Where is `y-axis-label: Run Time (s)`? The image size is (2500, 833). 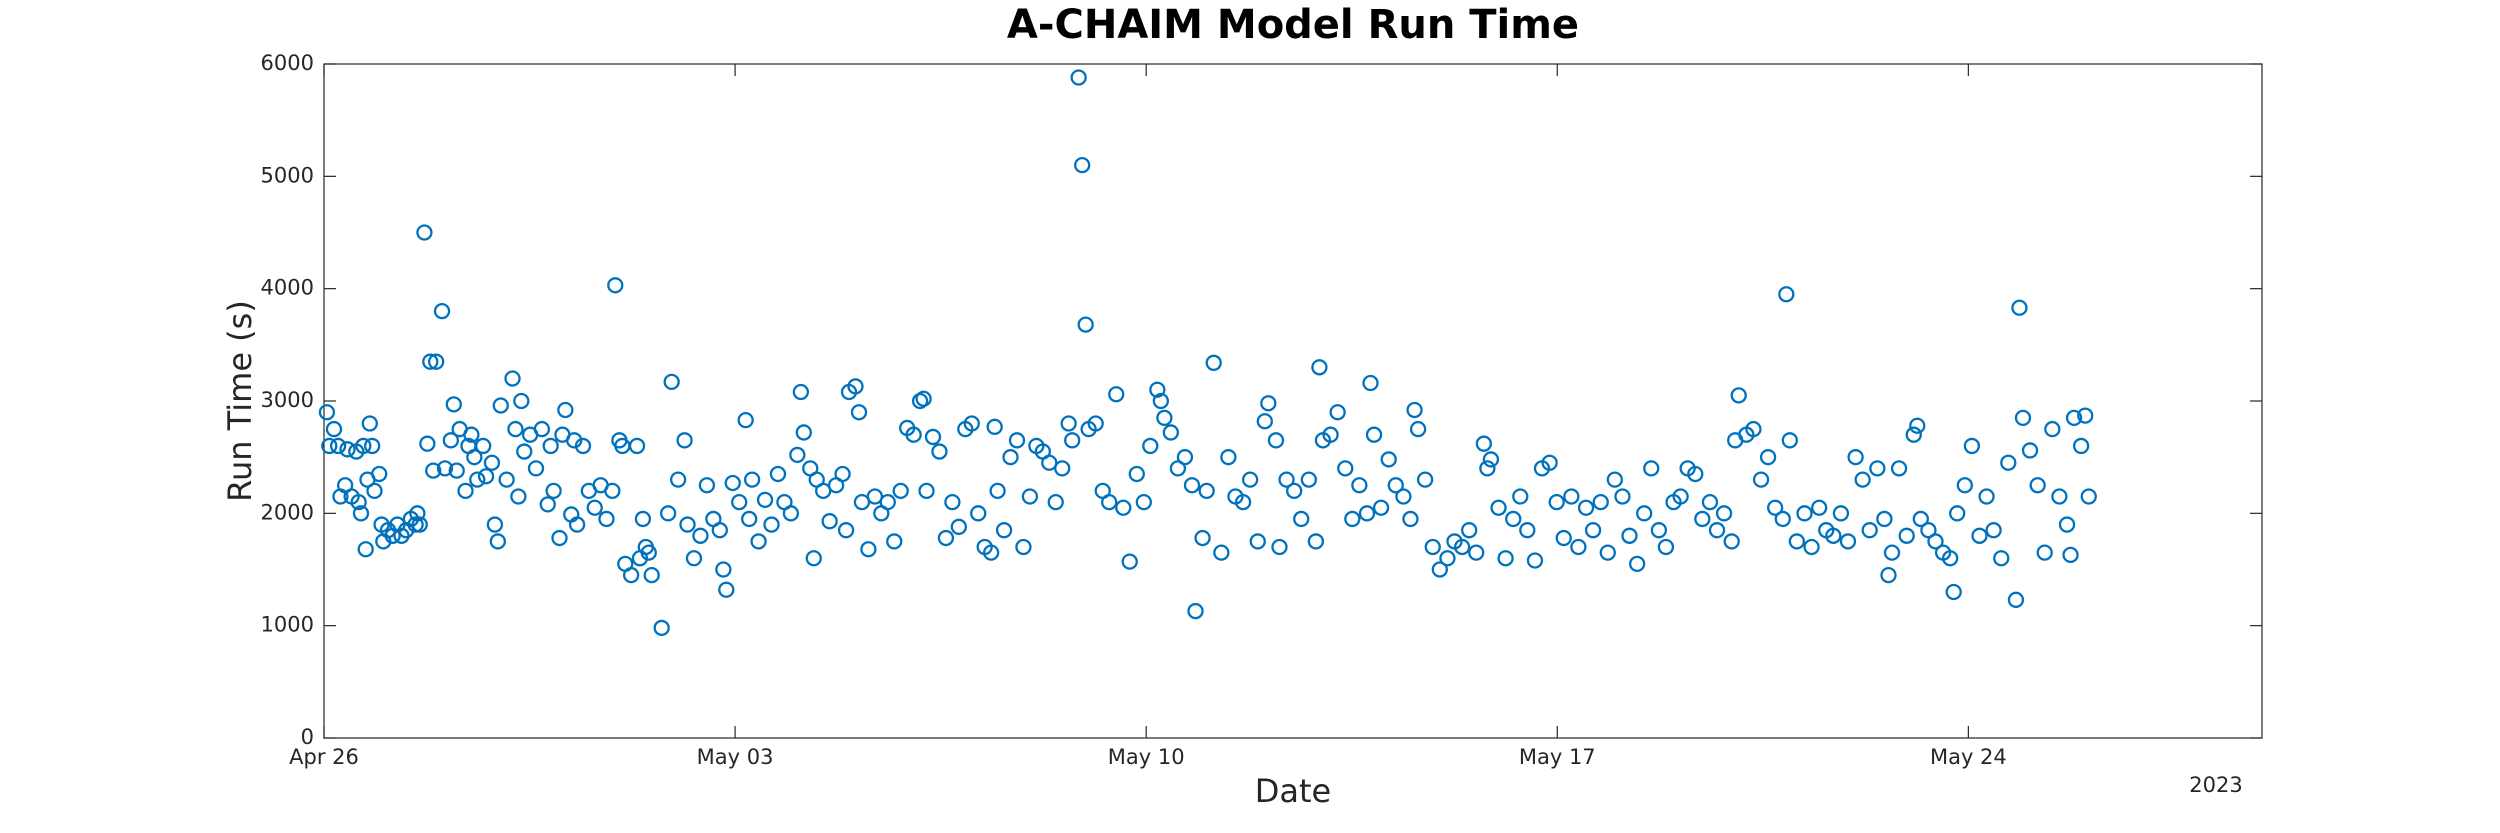
y-axis-label: Run Time (s) is located at coordinates (240, 401).